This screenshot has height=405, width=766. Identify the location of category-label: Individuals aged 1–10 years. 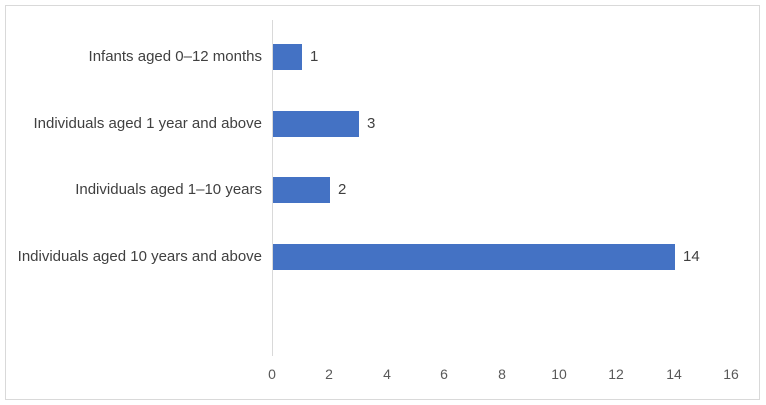
(168, 189).